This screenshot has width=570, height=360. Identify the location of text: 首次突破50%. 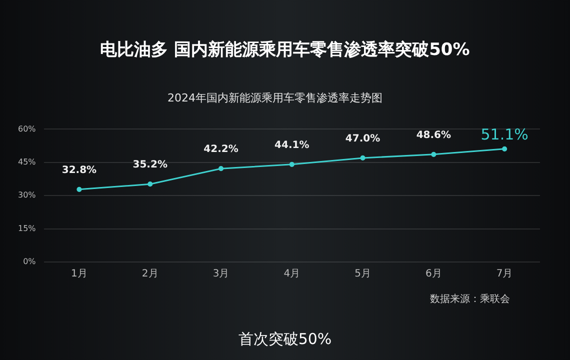
(285, 339).